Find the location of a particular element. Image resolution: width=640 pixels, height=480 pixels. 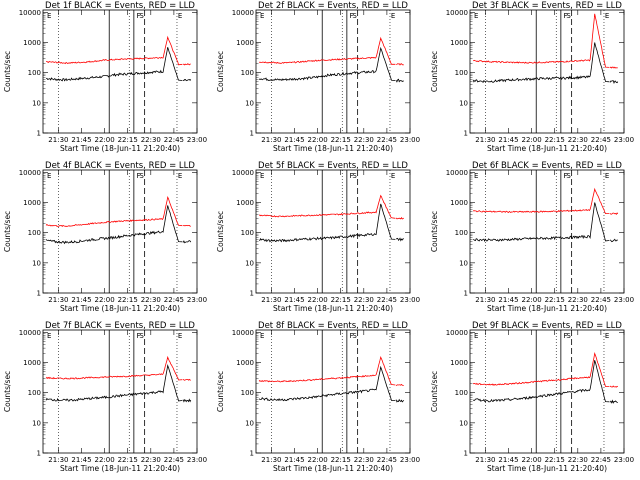

panel-title: Det 5f BLACK = Events, RED = LLD is located at coordinates (333, 166).